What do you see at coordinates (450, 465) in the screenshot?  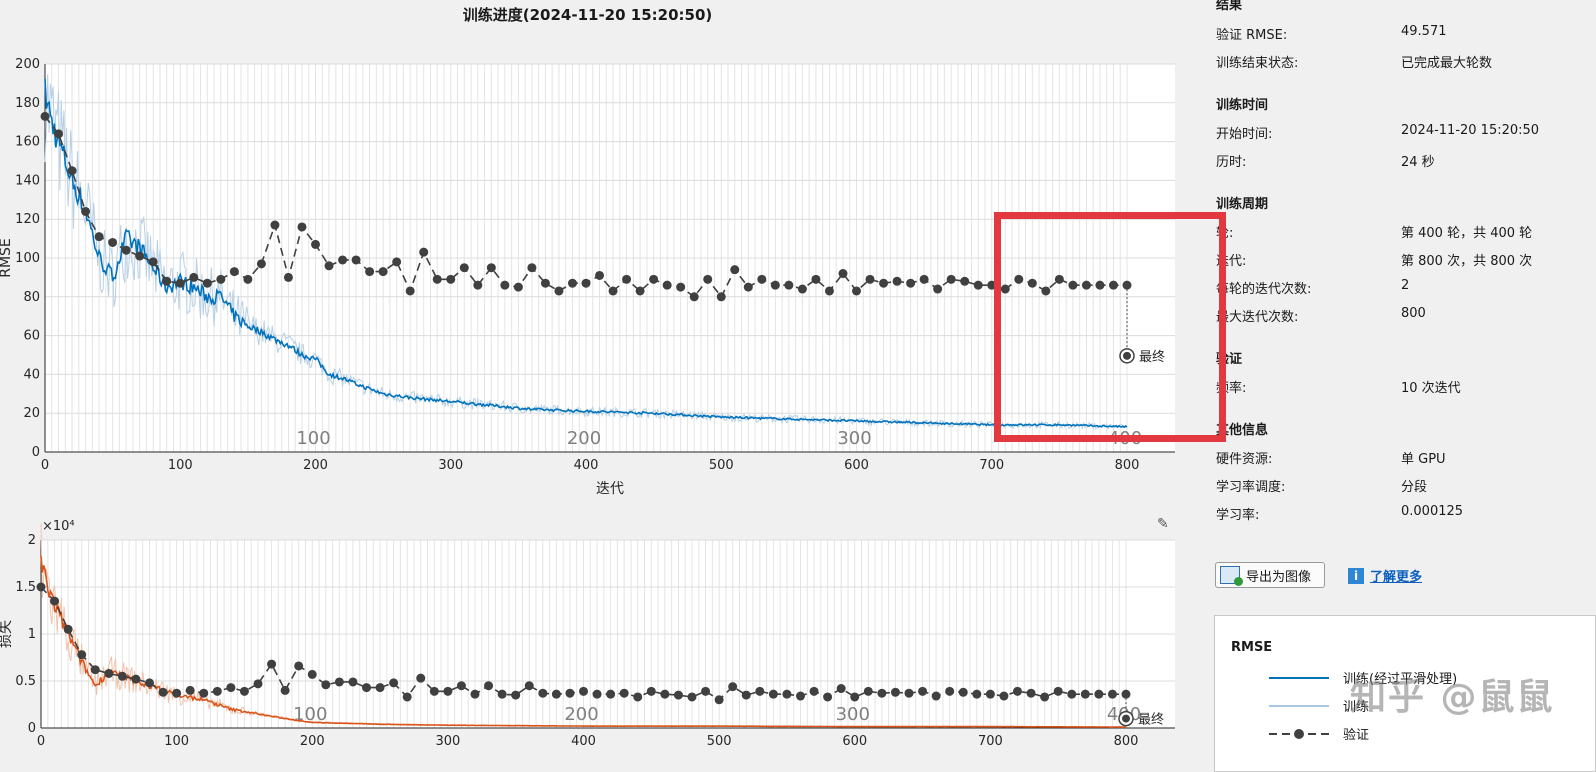 I see `x-tick-label: 300` at bounding box center [450, 465].